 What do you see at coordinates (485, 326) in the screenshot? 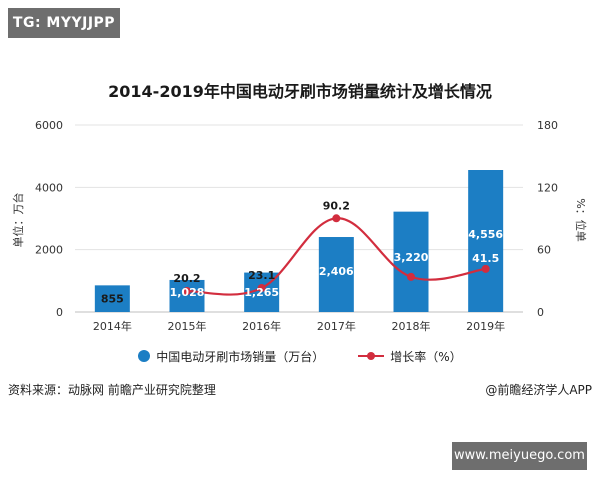
I see `x-category-label: 2019年` at bounding box center [485, 326].